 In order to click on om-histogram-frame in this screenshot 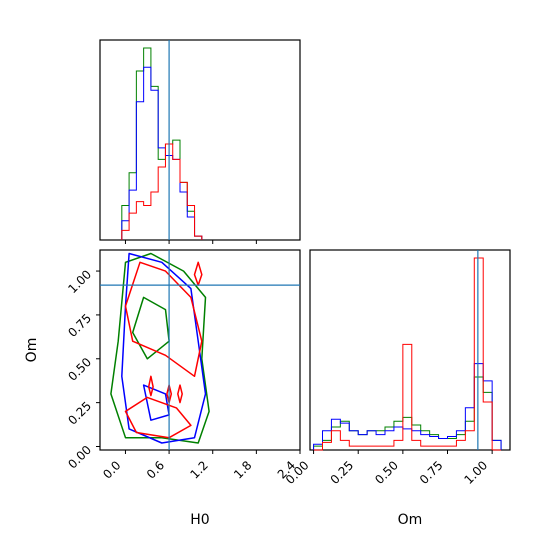, I will do `click(410, 350)`.